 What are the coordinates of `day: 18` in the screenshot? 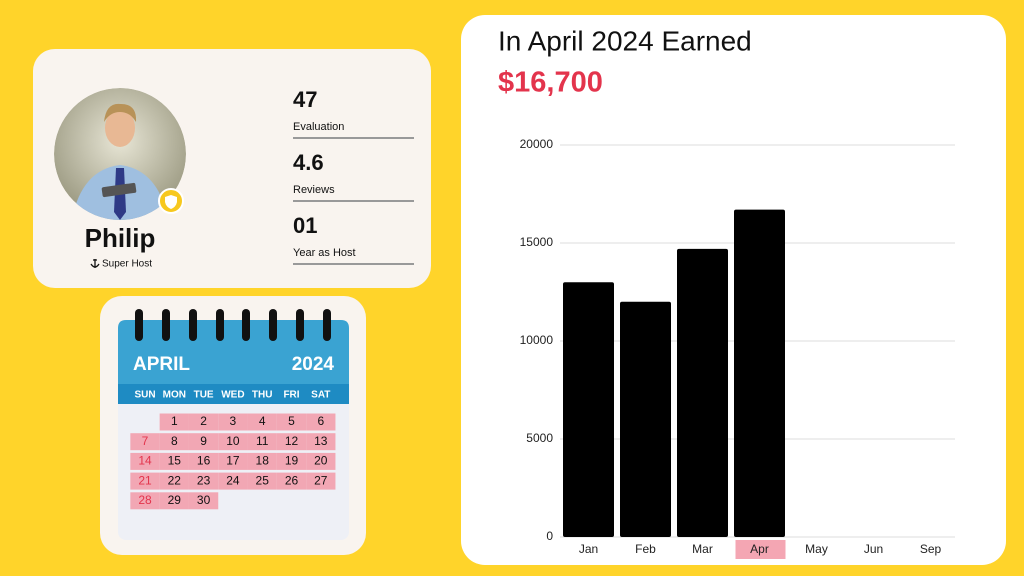 It's located at (263, 461).